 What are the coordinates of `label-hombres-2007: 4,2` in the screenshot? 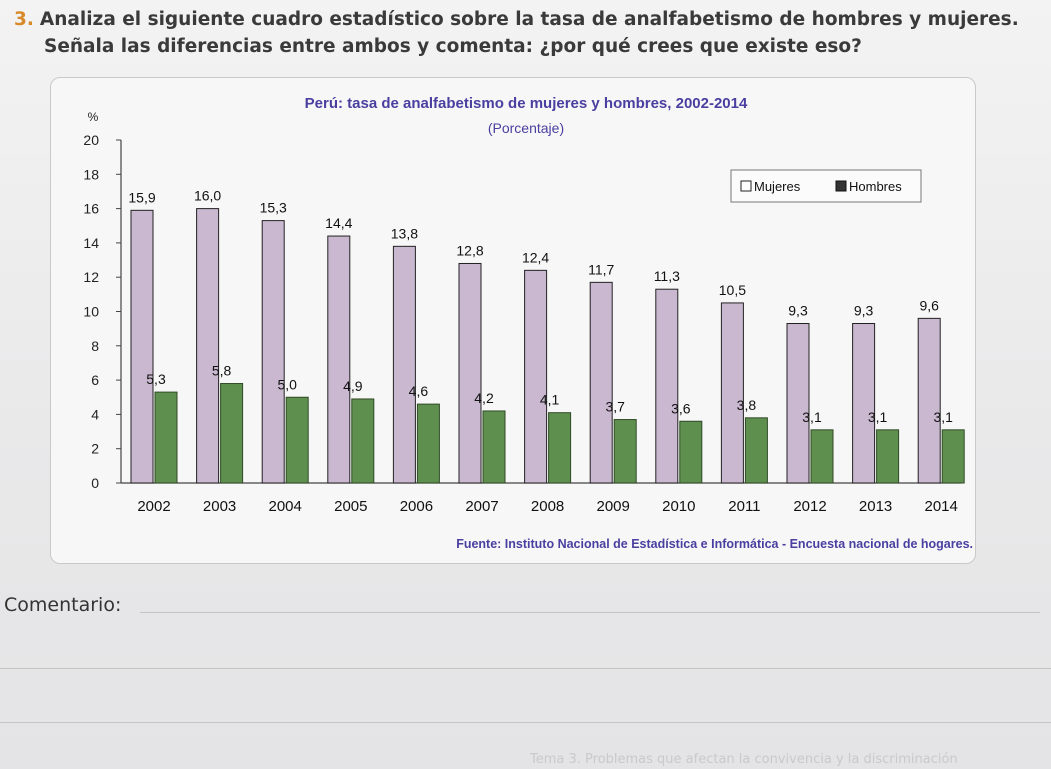 It's located at (484, 398).